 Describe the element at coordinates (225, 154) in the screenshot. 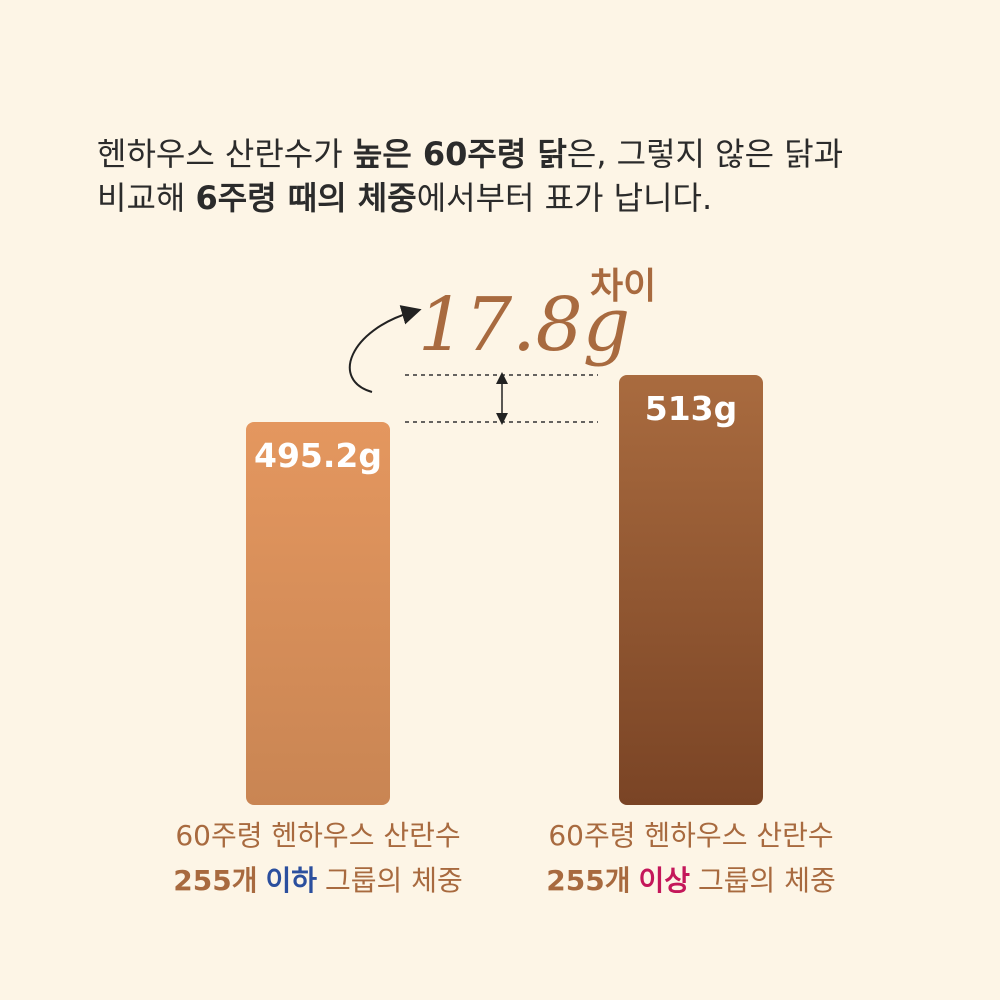

I see `title-text: 헨하우스 산란수가` at that location.